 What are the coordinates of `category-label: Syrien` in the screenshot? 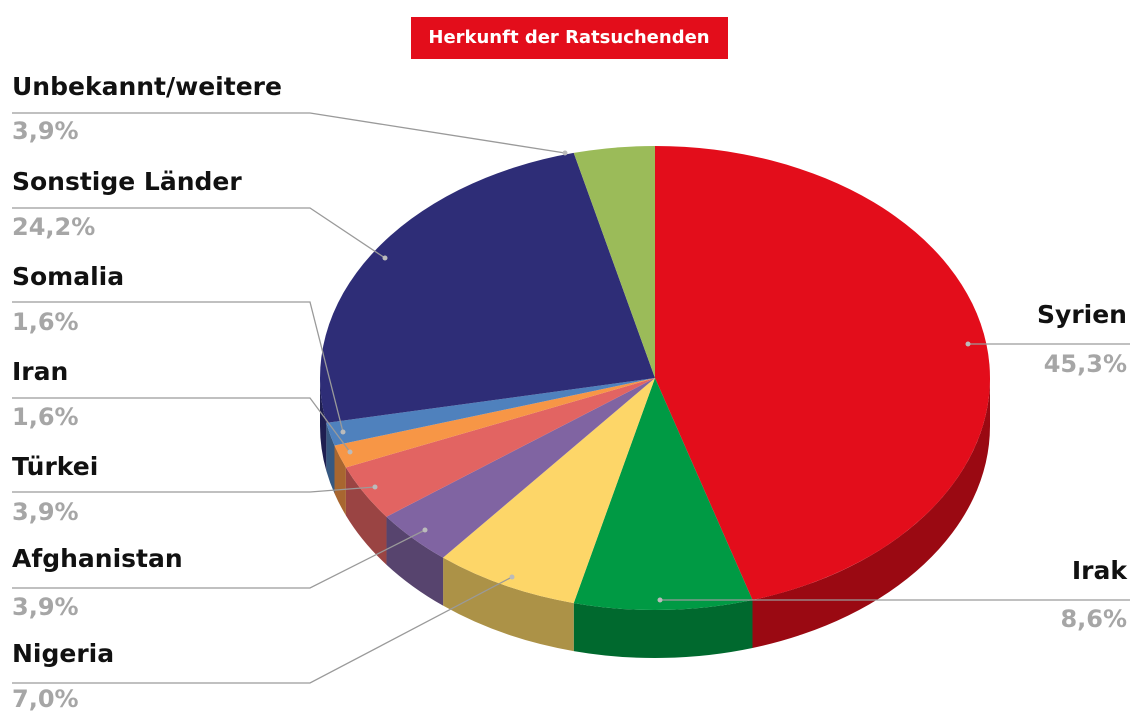 It's located at (1082, 314).